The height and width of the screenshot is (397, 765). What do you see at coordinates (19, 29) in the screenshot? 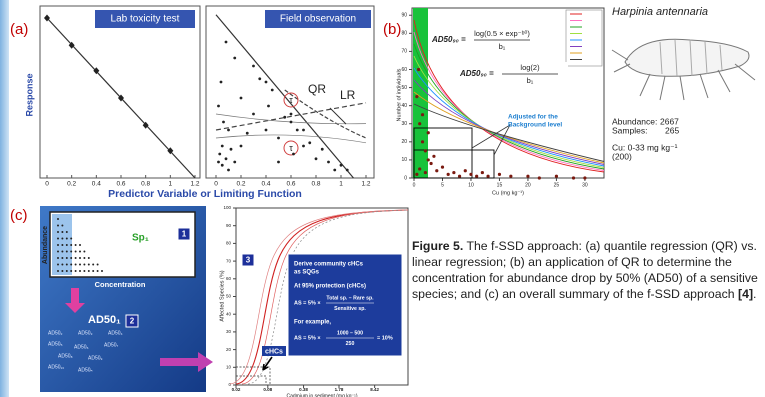
I see `panel-label: (a)` at bounding box center [19, 29].